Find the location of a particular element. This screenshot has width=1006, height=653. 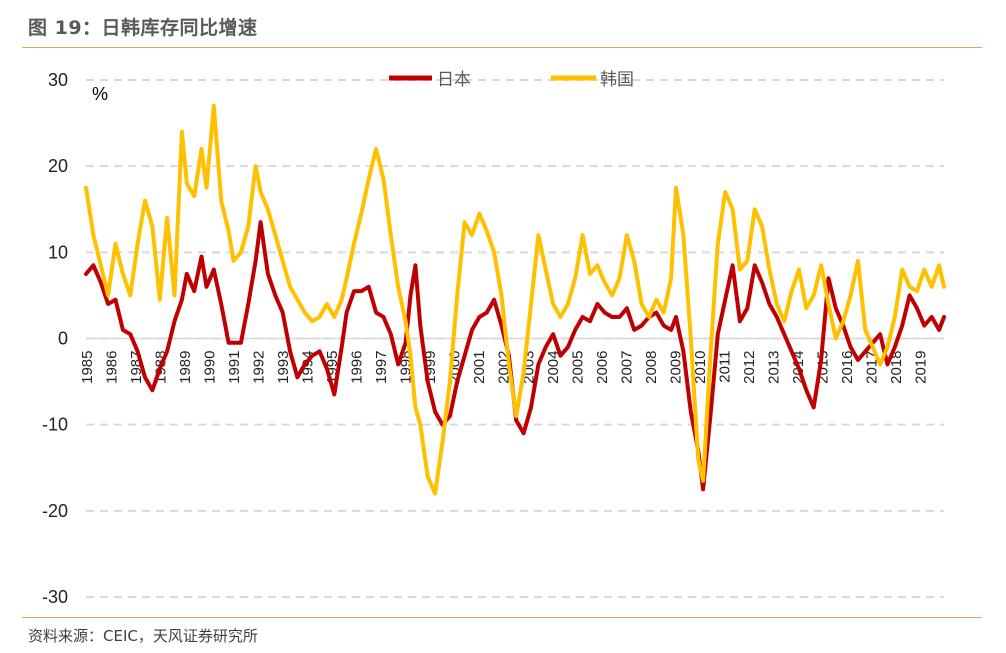

y-tick-label: 30 is located at coordinates (58, 80).